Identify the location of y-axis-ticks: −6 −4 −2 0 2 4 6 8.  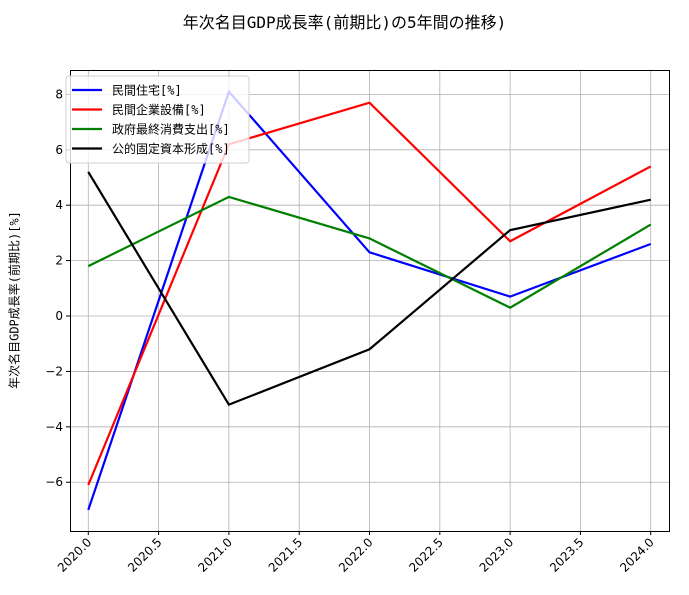
(57, 288).